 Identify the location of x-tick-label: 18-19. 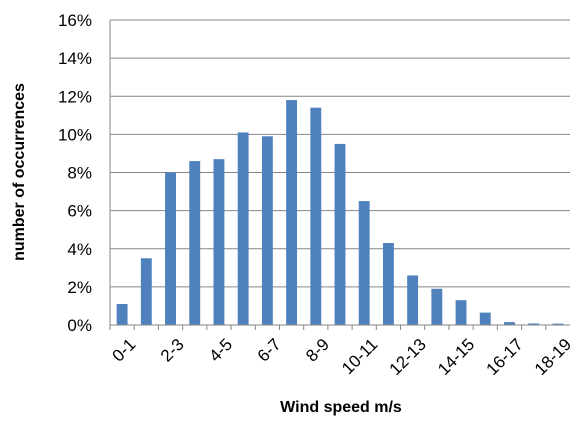
(550, 357).